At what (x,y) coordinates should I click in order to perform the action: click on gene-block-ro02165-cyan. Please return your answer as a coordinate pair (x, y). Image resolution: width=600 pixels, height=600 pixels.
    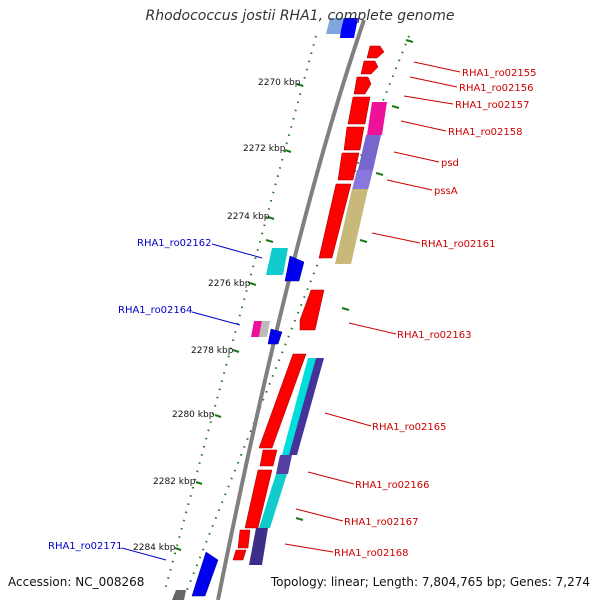
    Looking at the image, I should click on (299, 406).